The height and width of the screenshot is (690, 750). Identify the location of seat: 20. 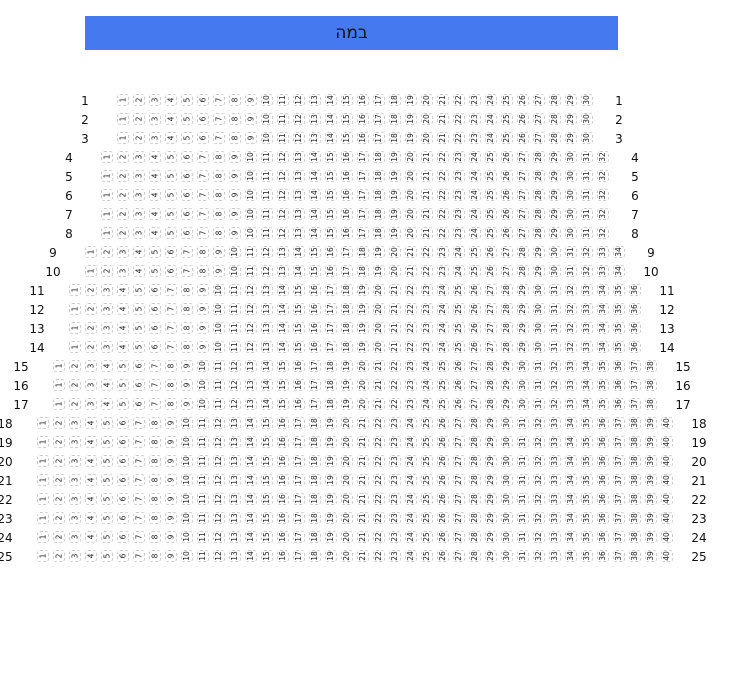
(395, 252).